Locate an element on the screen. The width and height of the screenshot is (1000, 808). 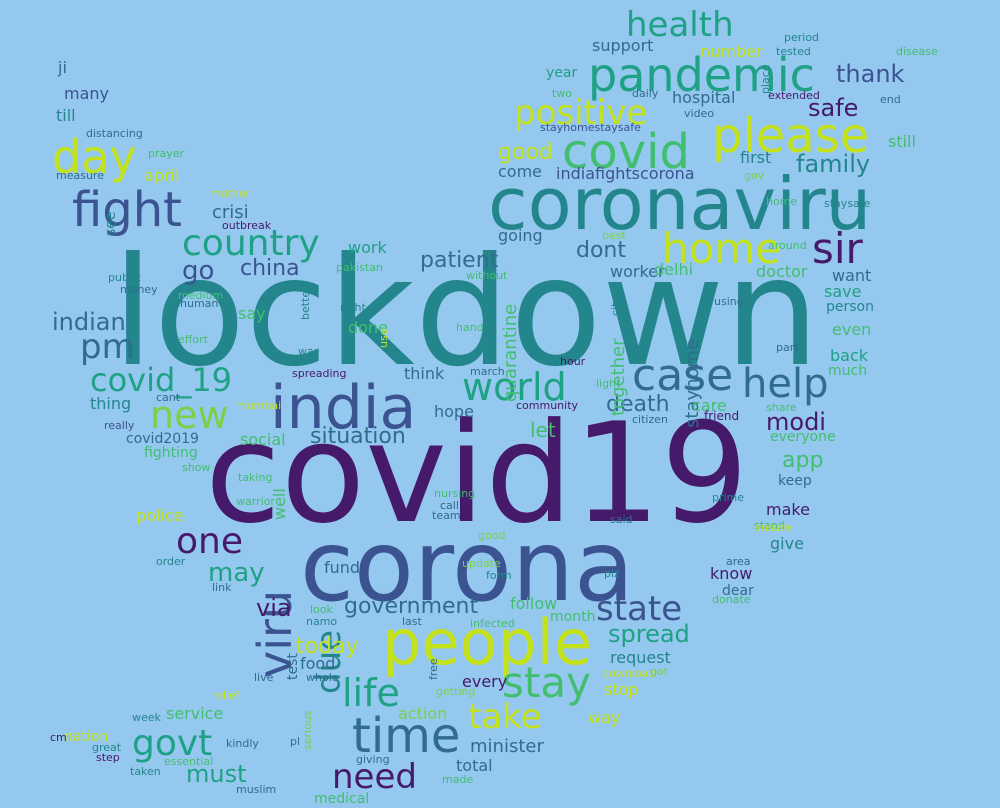
word-stay: stay is located at coordinates (546, 682).